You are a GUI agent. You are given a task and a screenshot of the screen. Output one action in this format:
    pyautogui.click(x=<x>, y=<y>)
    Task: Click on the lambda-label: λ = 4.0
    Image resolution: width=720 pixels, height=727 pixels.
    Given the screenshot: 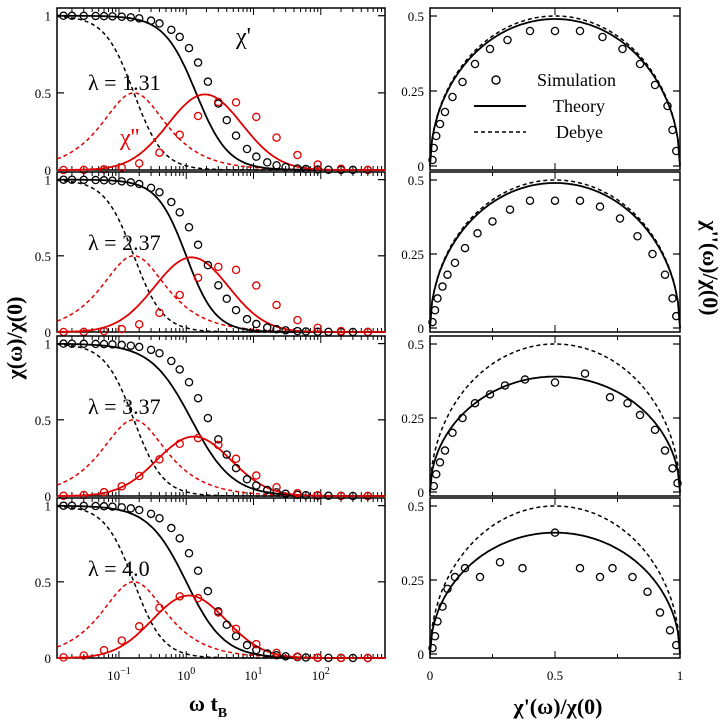 What is the action you would take?
    pyautogui.click(x=119, y=568)
    